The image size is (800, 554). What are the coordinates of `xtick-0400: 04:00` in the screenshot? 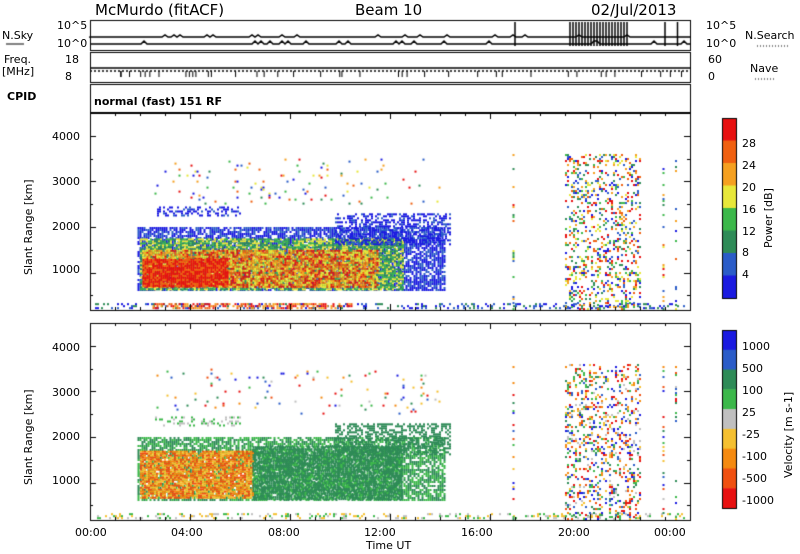 It's located at (187, 532).